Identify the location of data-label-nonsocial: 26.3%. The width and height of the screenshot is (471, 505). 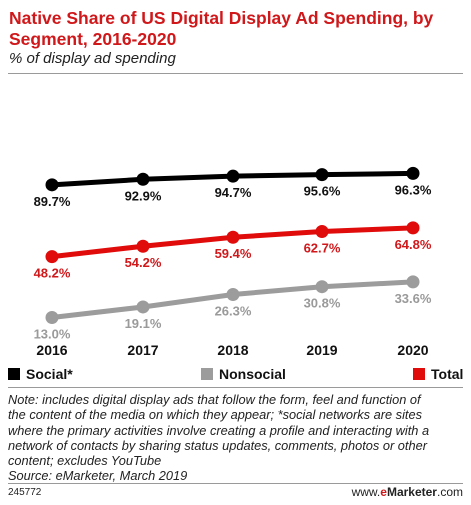
(233, 311).